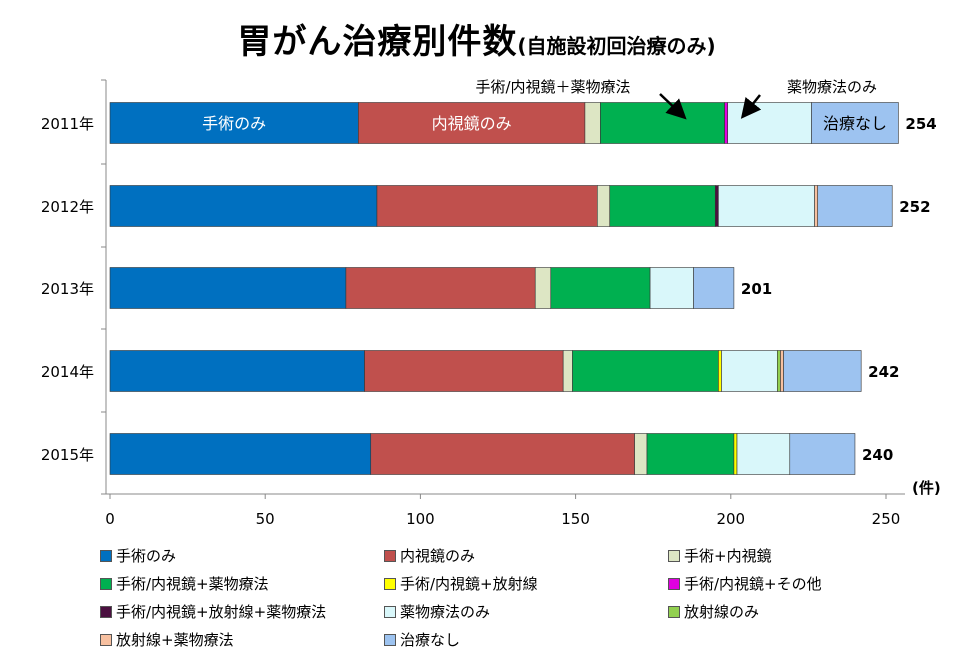 This screenshot has height=661, width=953. What do you see at coordinates (914, 207) in the screenshot?
I see `bar-total-label: 252` at bounding box center [914, 207].